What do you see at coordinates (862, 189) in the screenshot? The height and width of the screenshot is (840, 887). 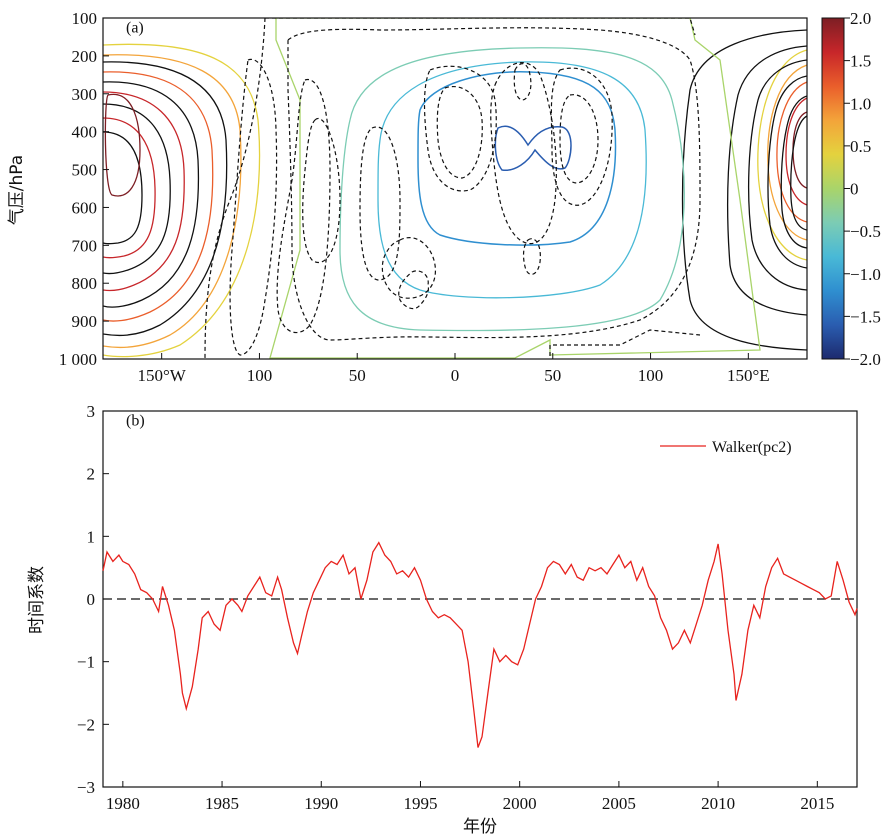 I see `colorbar-ticks: 2.0 1.5 1.0 0.5 0 −0.5 −1.0 −1.5 −2.0` at bounding box center [862, 189].